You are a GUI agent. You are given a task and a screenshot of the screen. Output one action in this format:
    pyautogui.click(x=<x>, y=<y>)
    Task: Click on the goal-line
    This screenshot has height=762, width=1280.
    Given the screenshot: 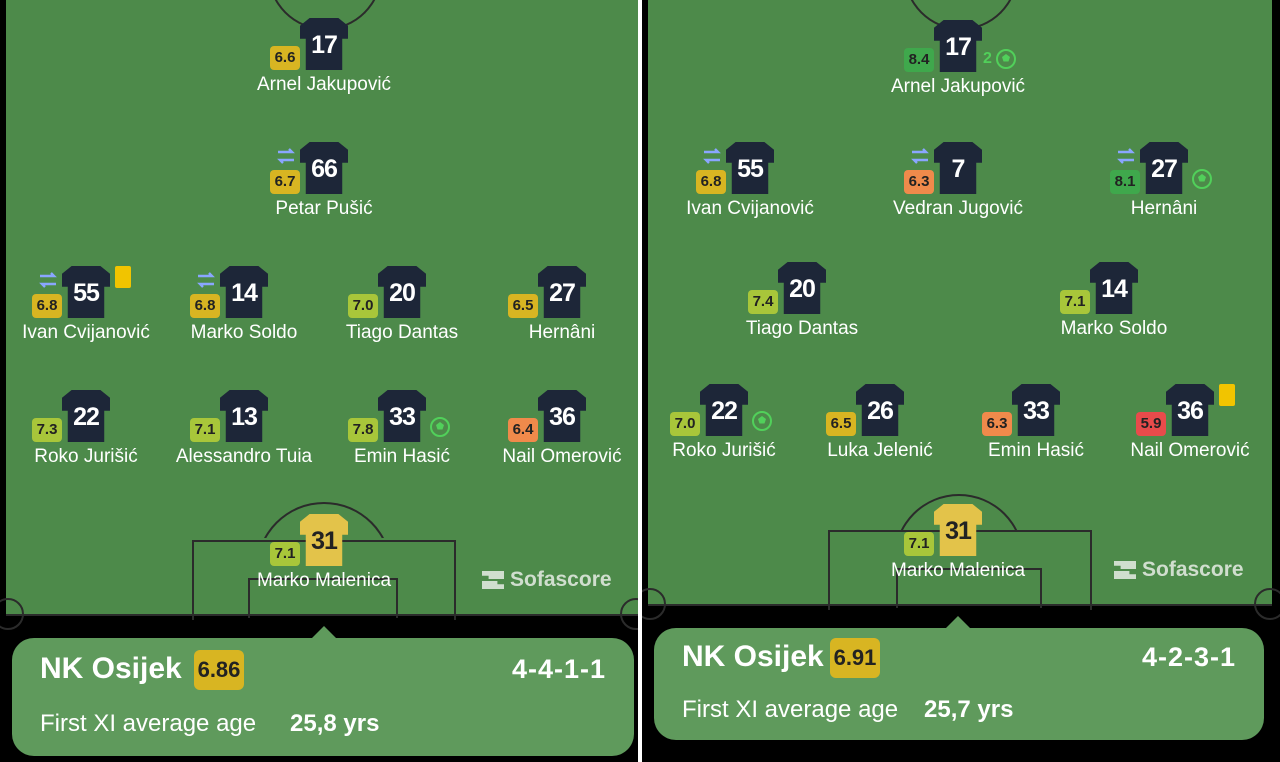 What is the action you would take?
    pyautogui.click(x=960, y=605)
    